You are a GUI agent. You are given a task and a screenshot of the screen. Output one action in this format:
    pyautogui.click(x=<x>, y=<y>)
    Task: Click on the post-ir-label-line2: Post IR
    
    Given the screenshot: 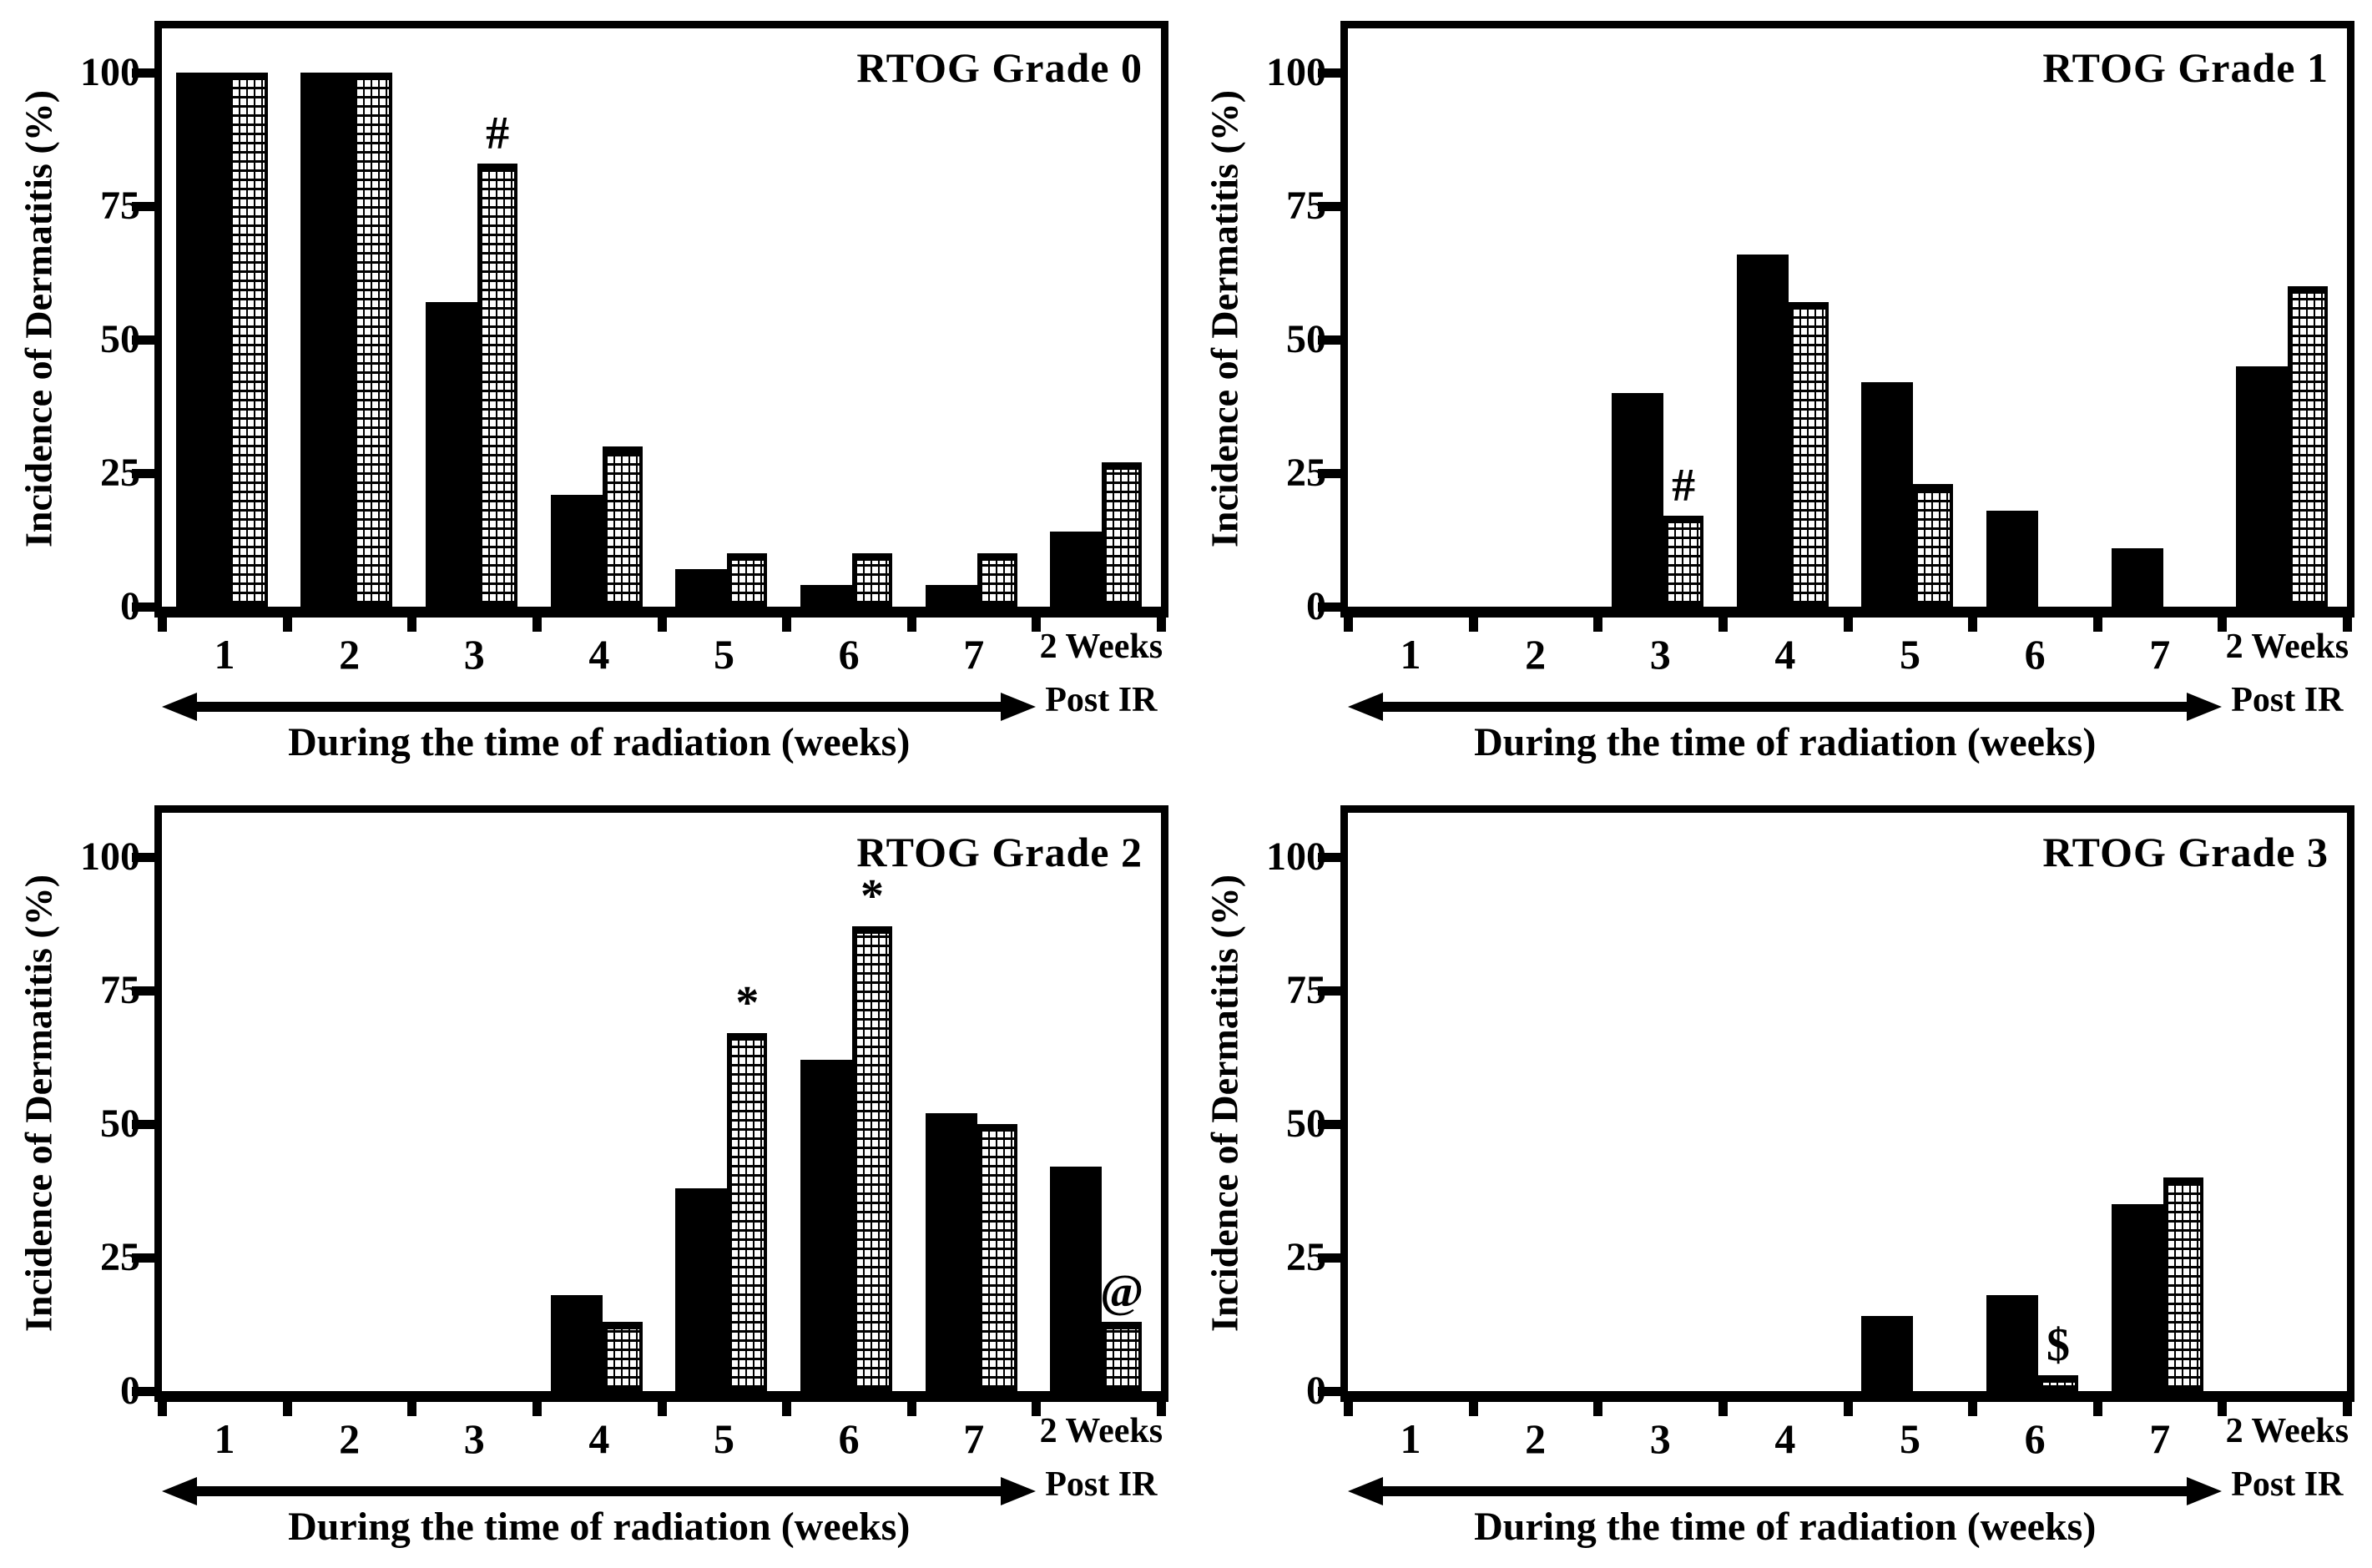 What is the action you would take?
    pyautogui.click(x=2287, y=700)
    